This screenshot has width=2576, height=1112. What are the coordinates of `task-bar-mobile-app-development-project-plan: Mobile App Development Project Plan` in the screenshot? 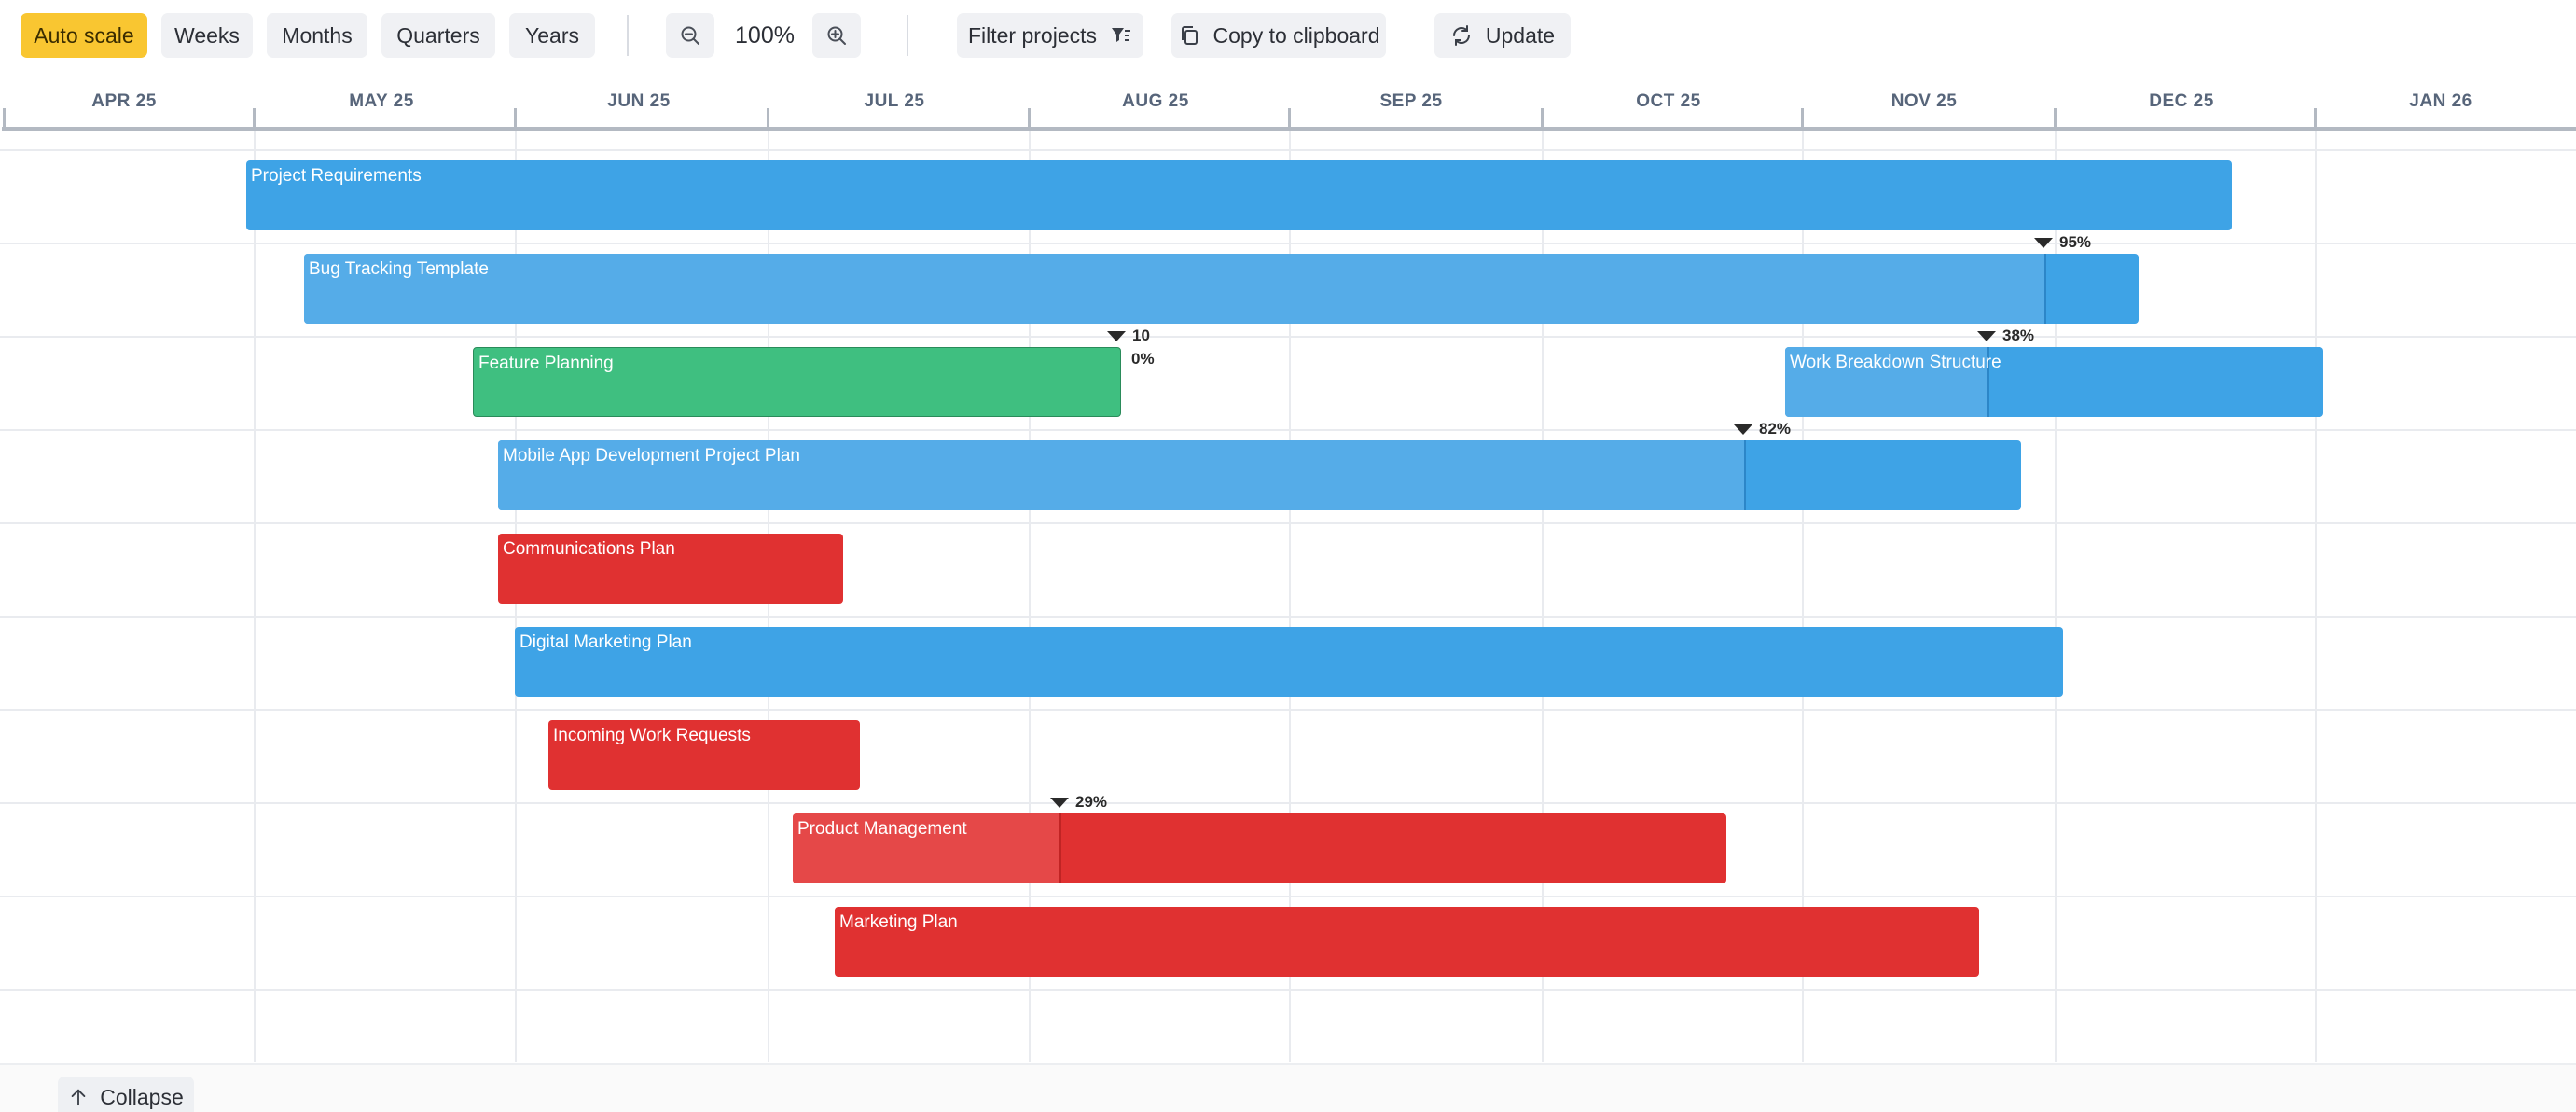 It's located at (1259, 475).